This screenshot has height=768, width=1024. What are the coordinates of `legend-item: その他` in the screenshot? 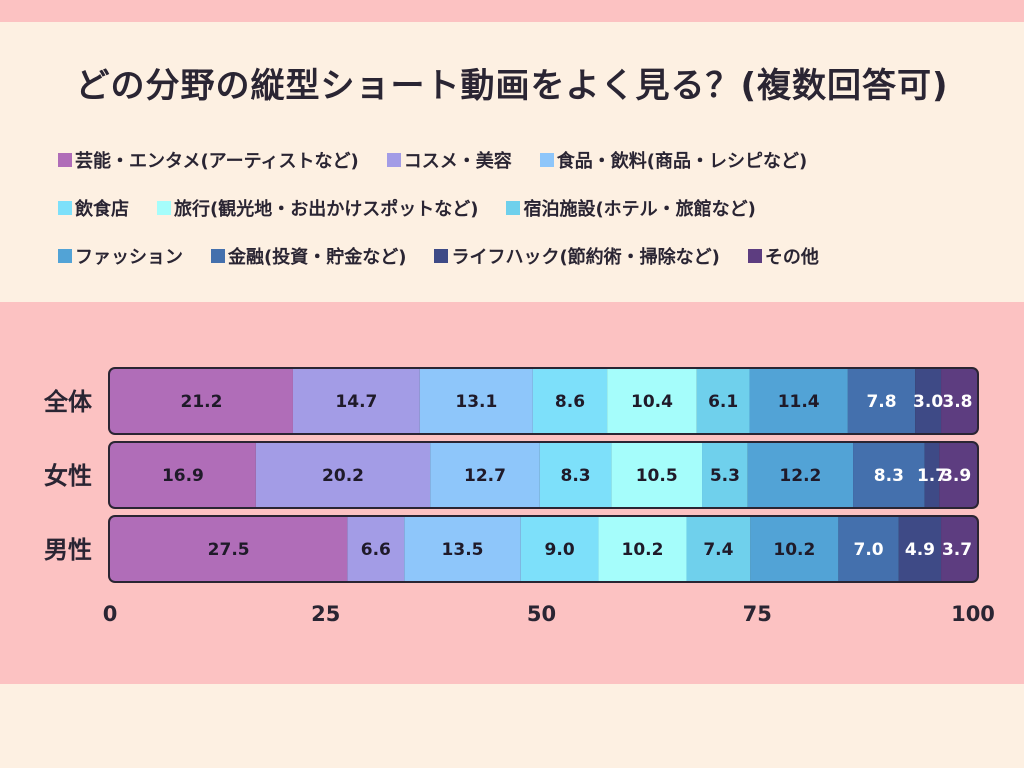 It's located at (783, 256).